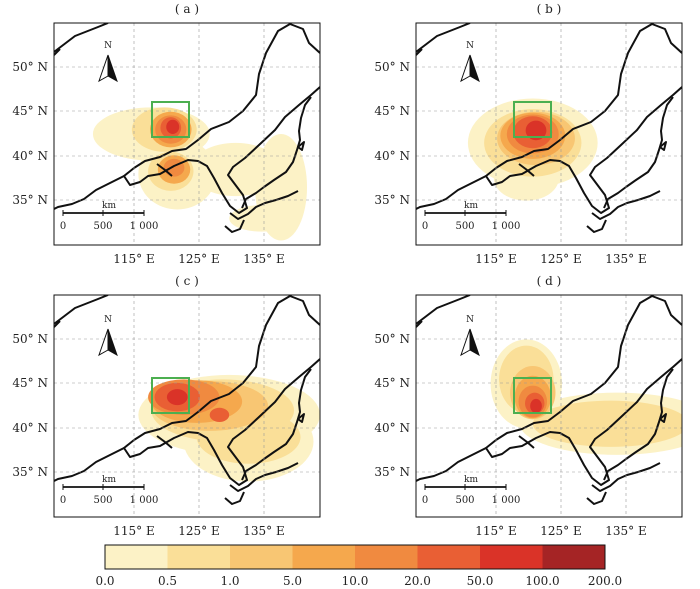 The height and width of the screenshot is (589, 700). I want to click on panel-label: ( b ), so click(549, 9).